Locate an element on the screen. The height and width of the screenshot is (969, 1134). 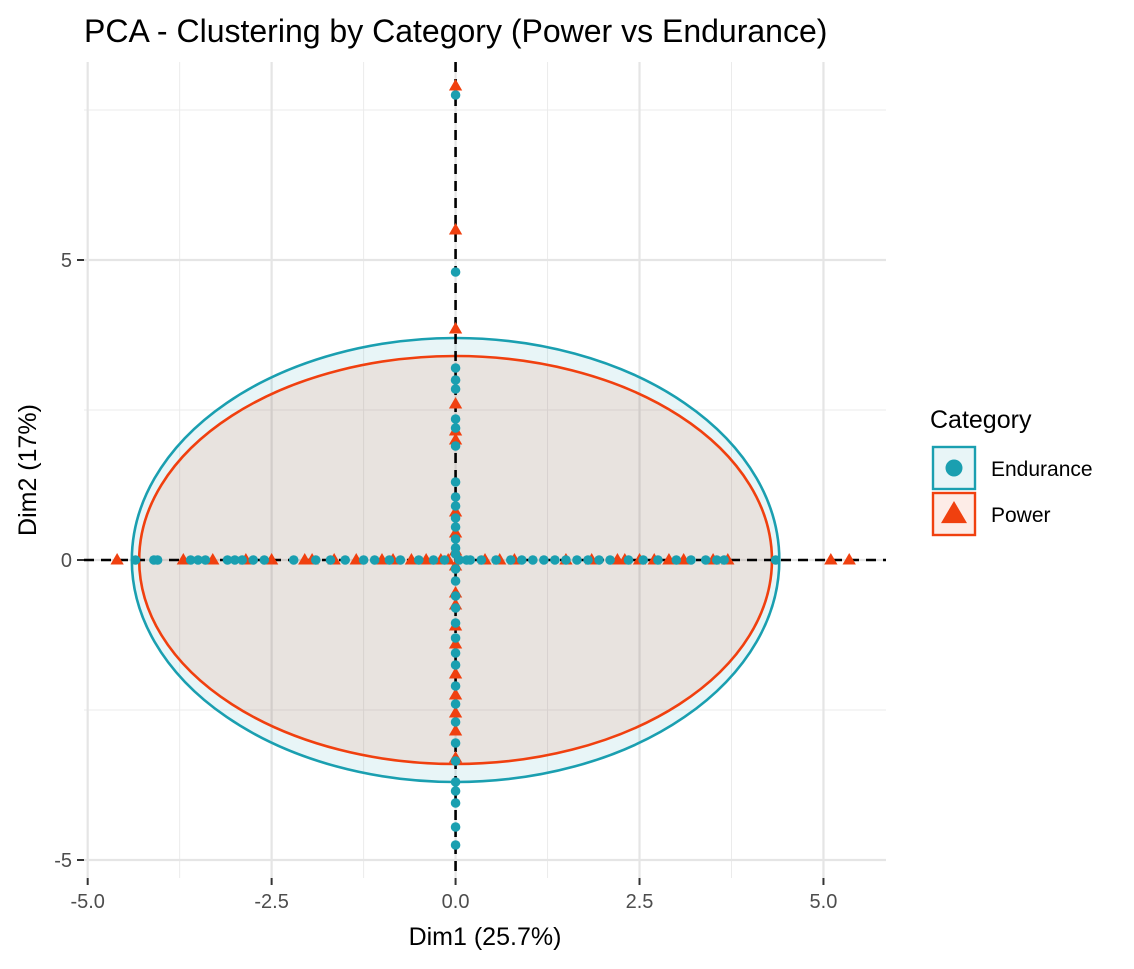
y-tick-label: -5 is located at coordinates (63, 861).